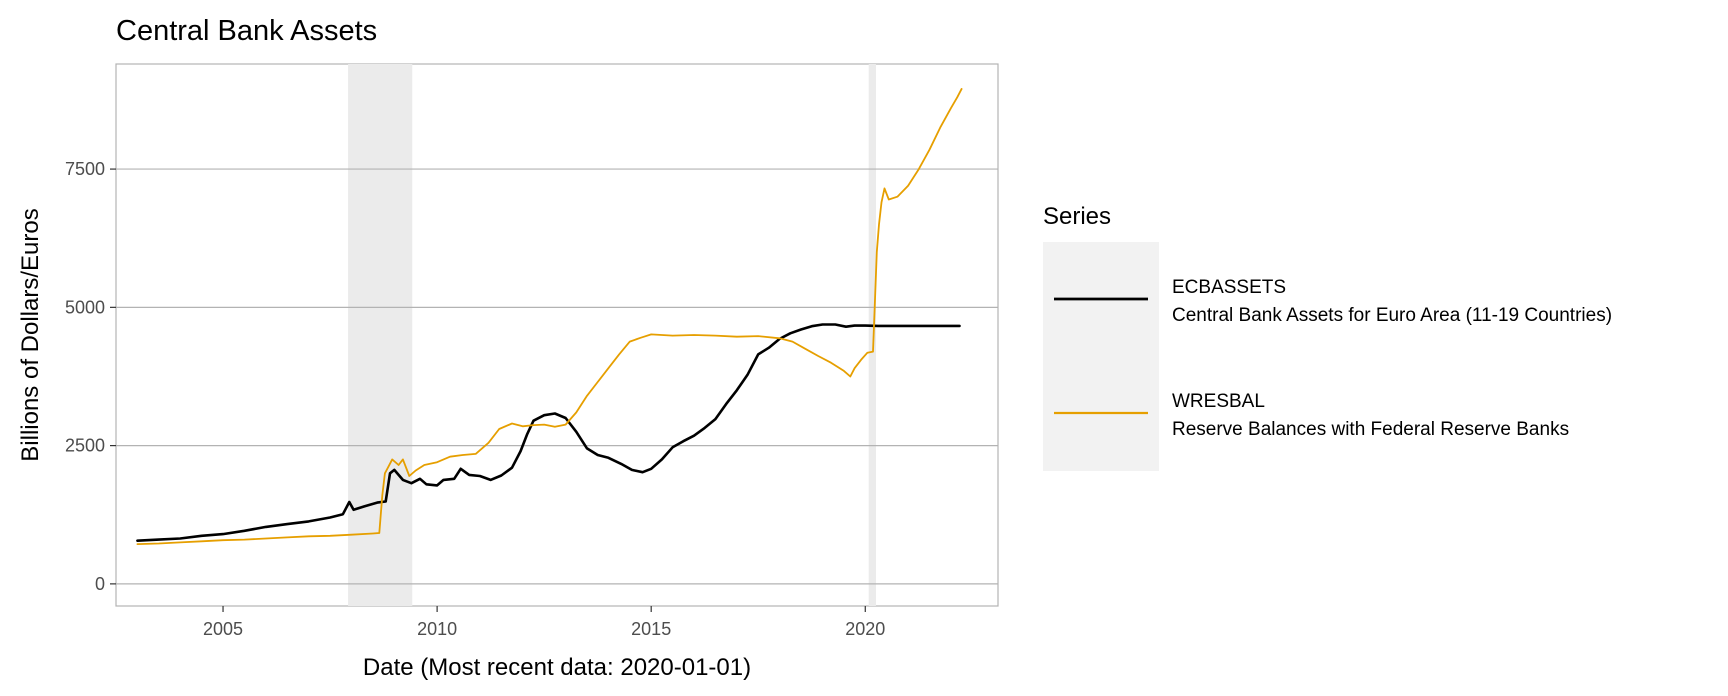 Image resolution: width=1728 pixels, height=696 pixels. I want to click on y-tick-label-0: 0, so click(100, 584).